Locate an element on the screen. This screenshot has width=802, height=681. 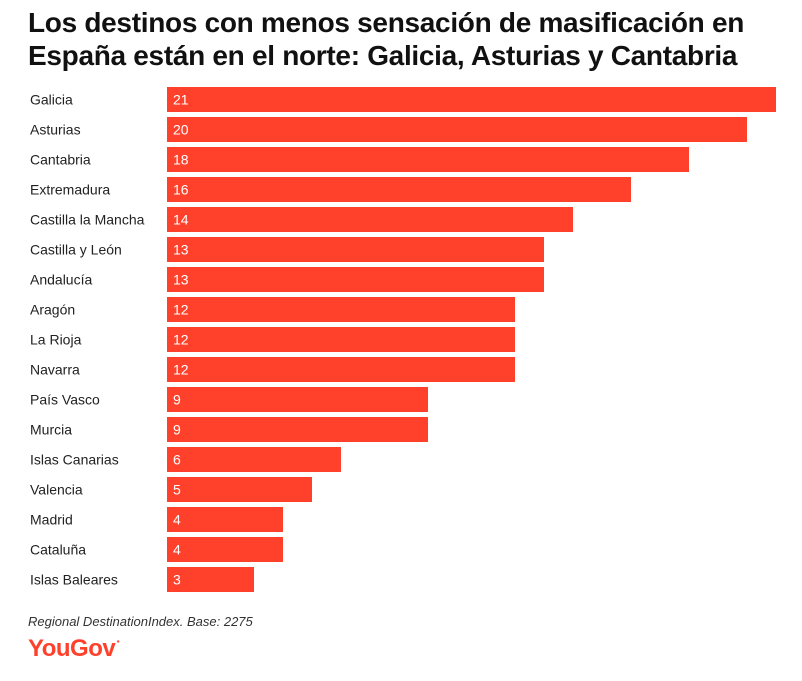
category-label: Islas Baleares is located at coordinates (74, 580).